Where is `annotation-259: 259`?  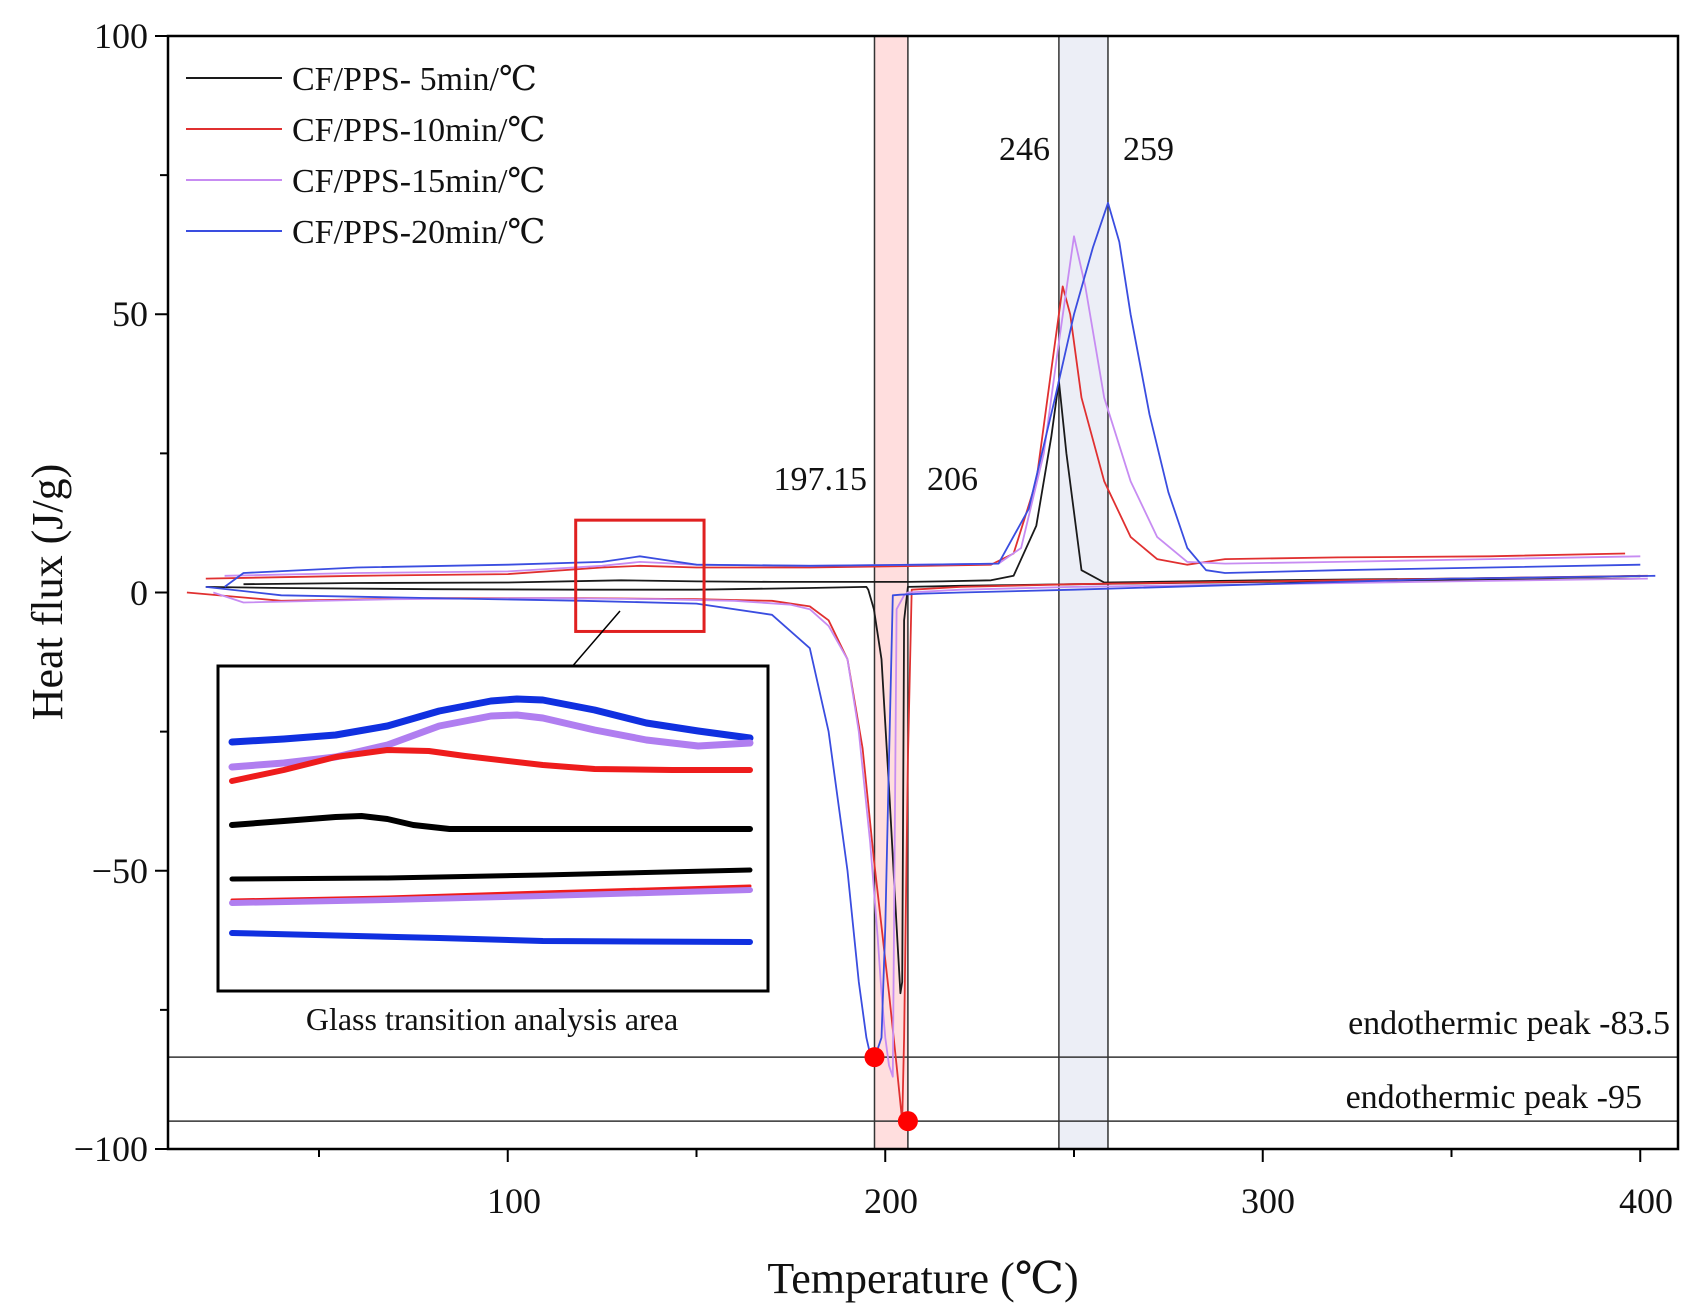 annotation-259: 259 is located at coordinates (1148, 149).